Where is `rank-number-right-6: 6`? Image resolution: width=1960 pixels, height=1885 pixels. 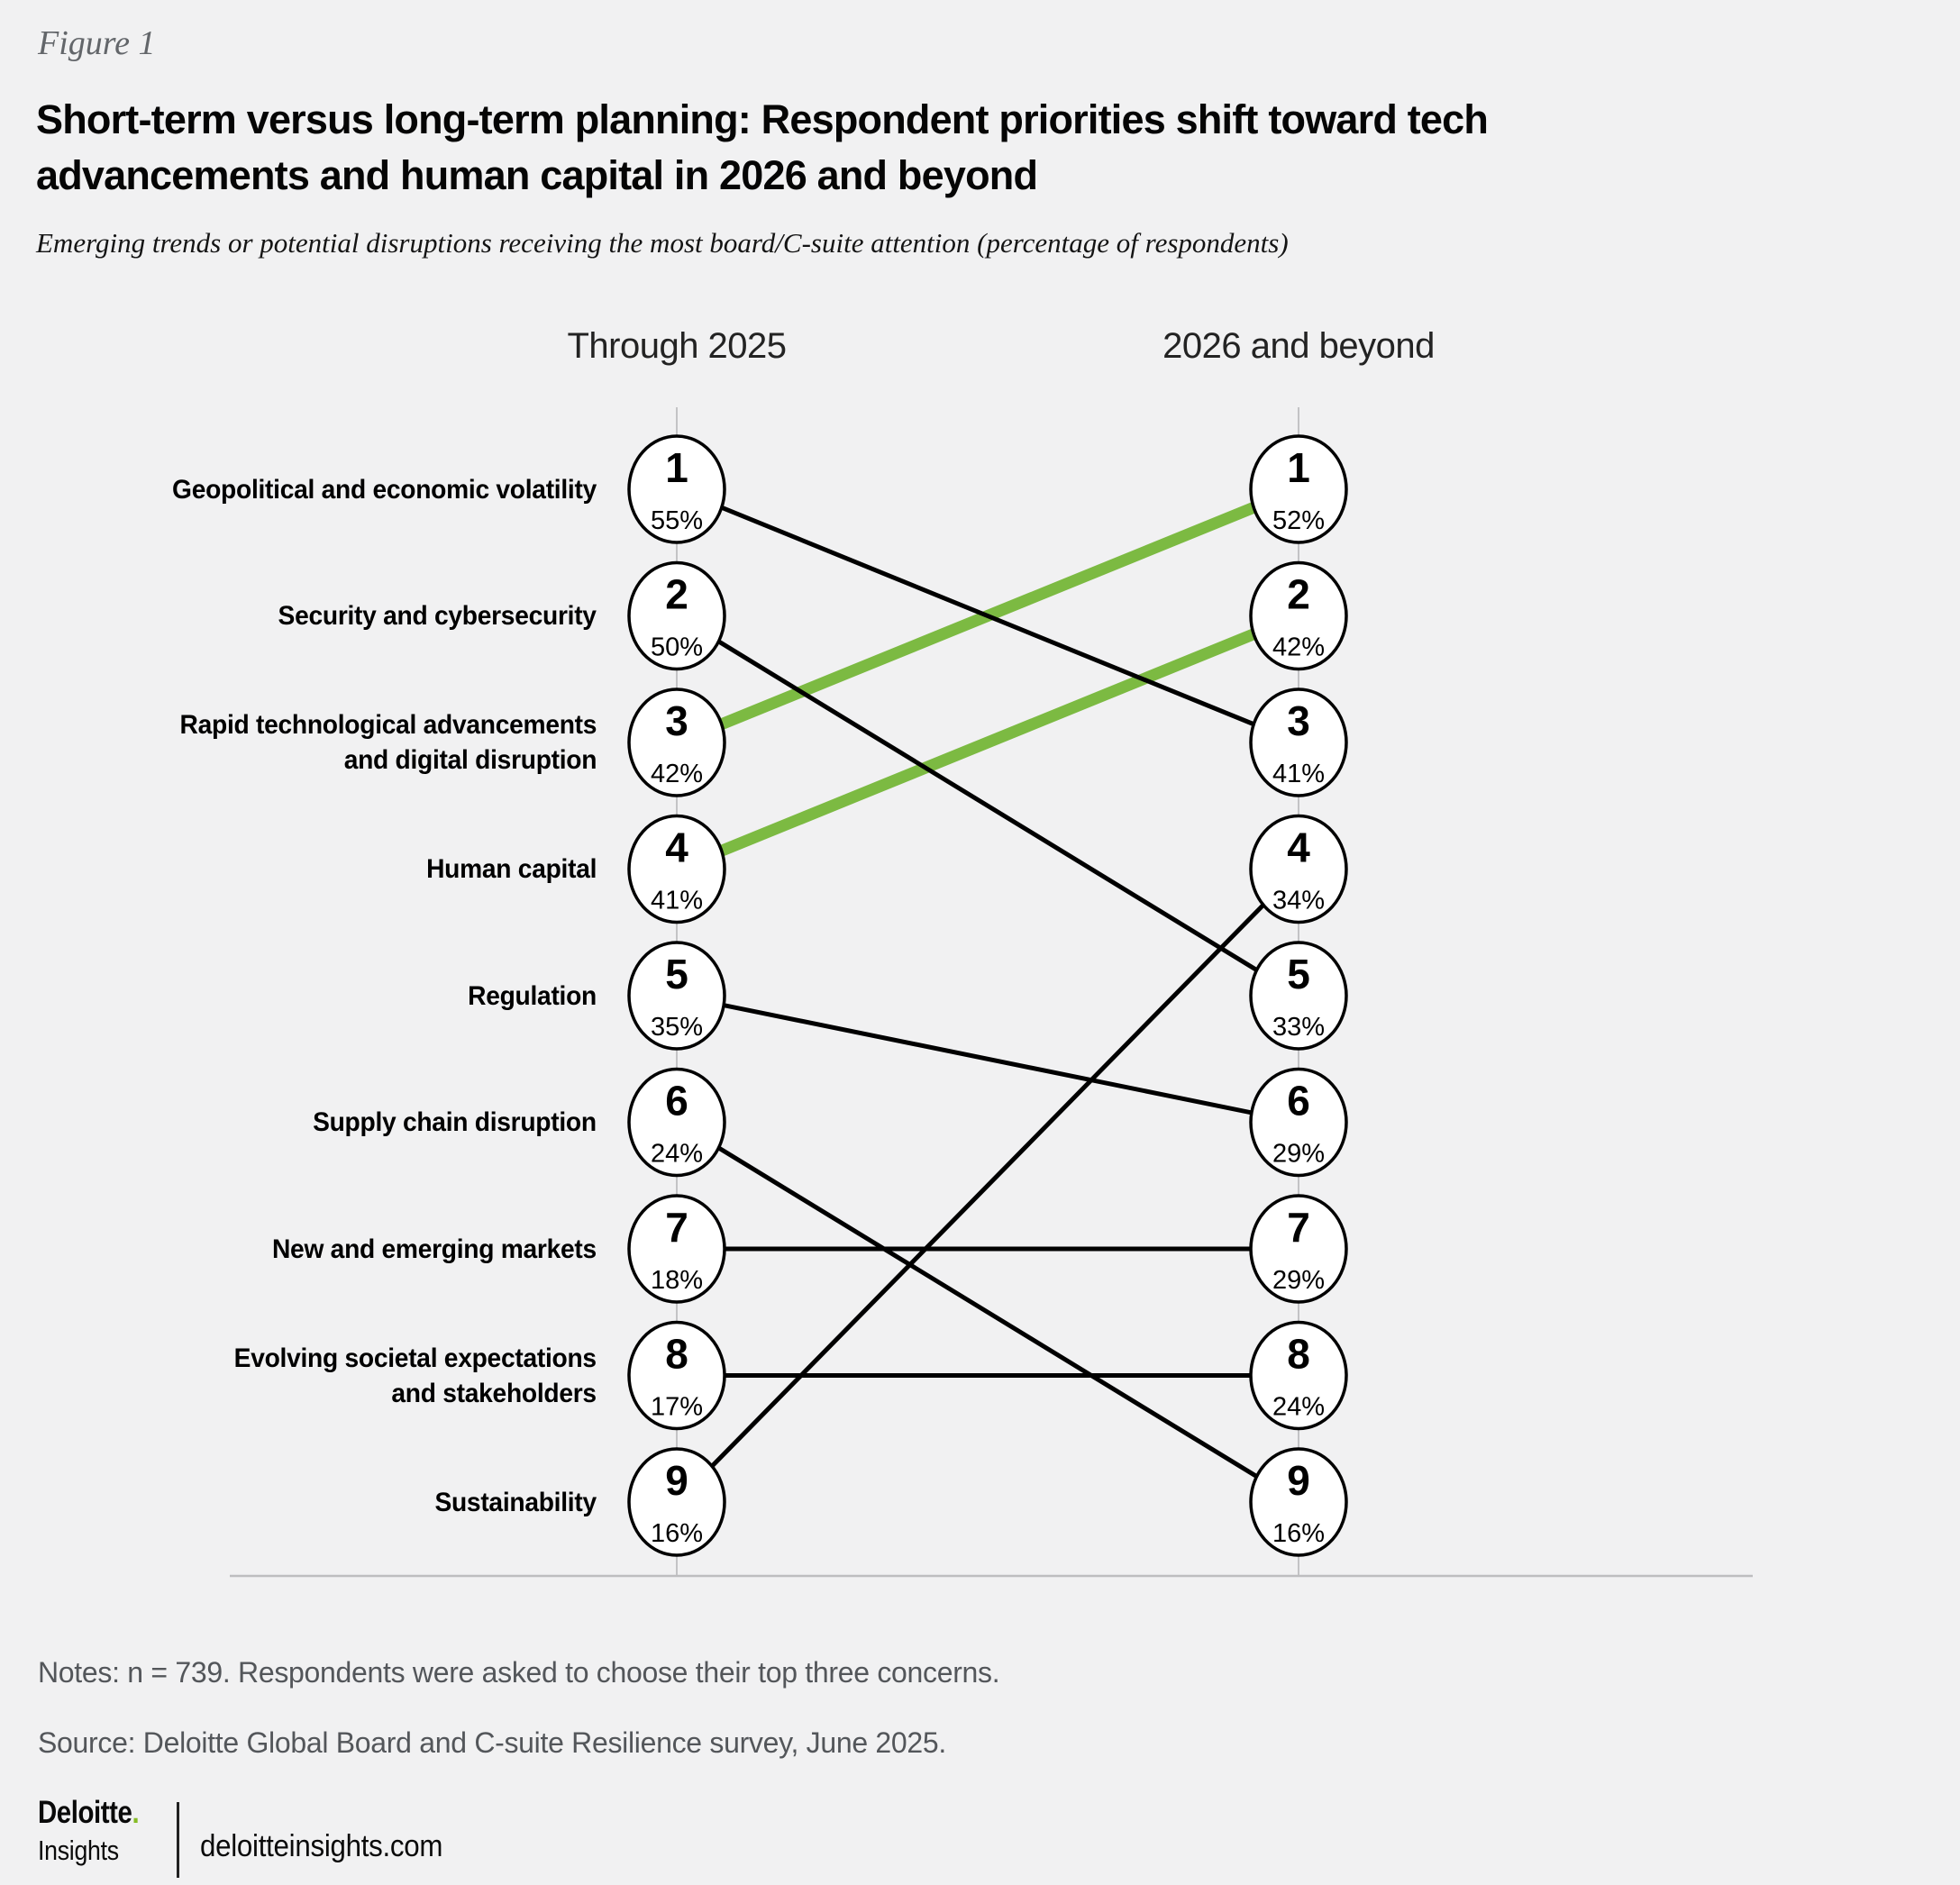 rank-number-right-6: 6 is located at coordinates (1298, 1101).